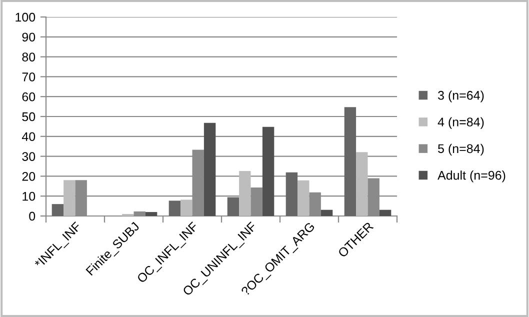 The image size is (529, 317). What do you see at coordinates (32, 216) in the screenshot?
I see `y-tick-label: 0` at bounding box center [32, 216].